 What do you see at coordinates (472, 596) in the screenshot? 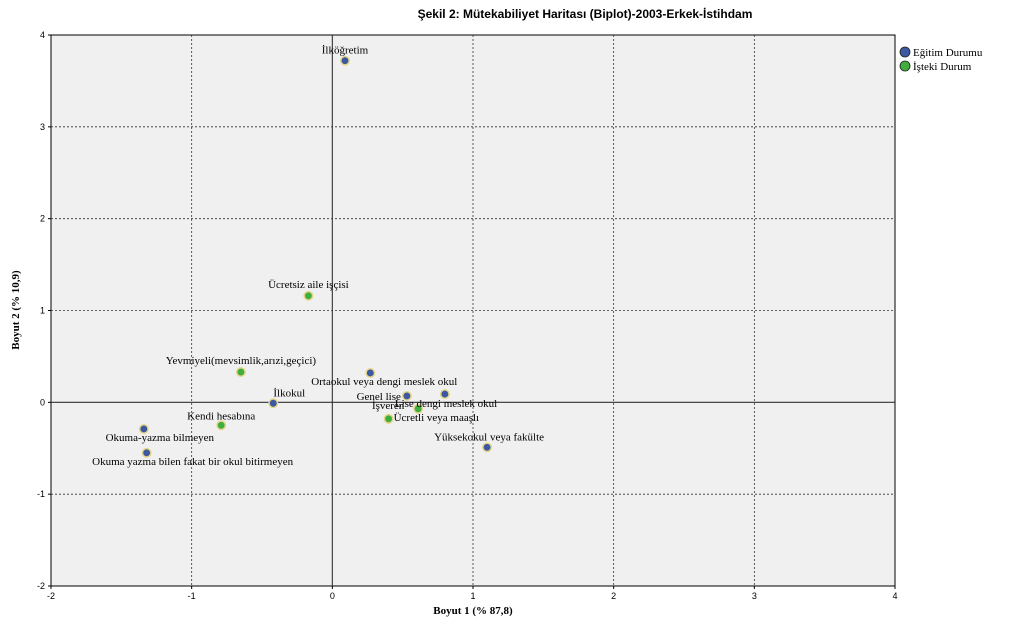
I see `x-tick-label: 1` at bounding box center [472, 596].